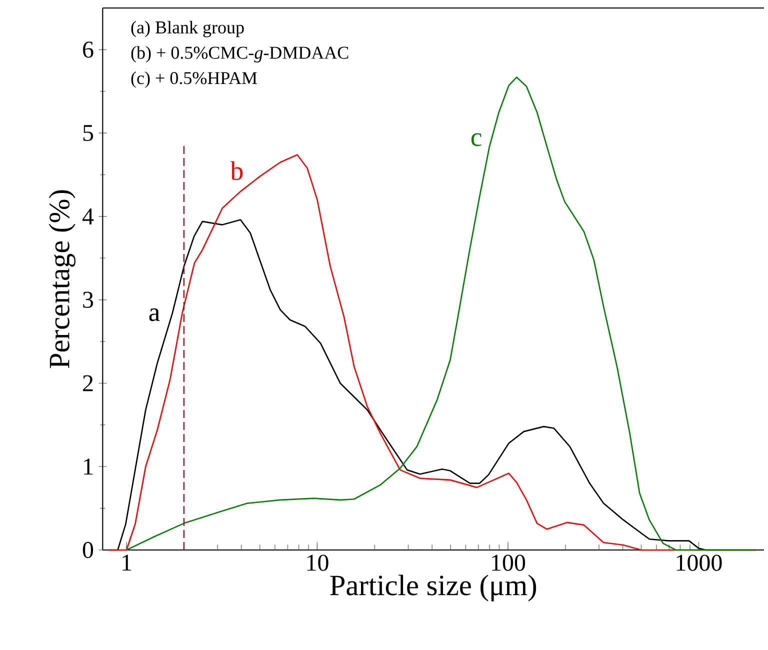 The height and width of the screenshot is (650, 768). Describe the element at coordinates (239, 54) in the screenshot. I see `annotation: (b) + 0.5%CMC-g-DMDAAC` at that location.